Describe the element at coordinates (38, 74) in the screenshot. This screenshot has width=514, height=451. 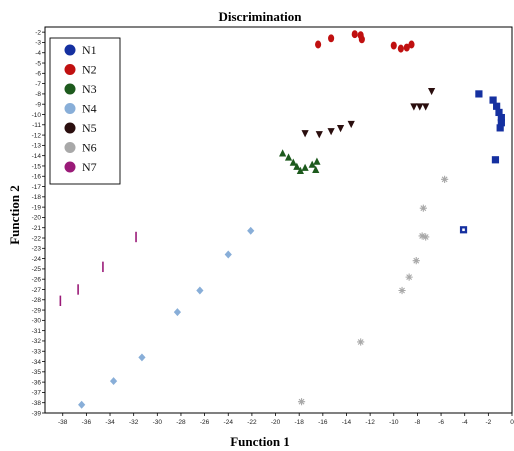
I see `y-tick-label: -6` at that location.